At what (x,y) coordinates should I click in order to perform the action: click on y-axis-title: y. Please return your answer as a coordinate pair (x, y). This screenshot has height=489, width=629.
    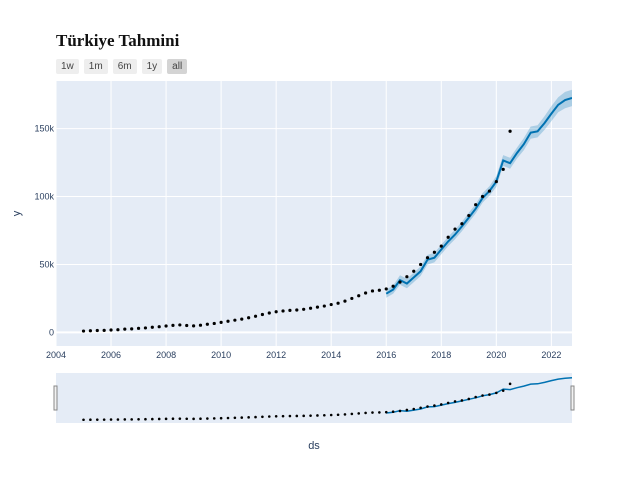
    Looking at the image, I should click on (17, 213).